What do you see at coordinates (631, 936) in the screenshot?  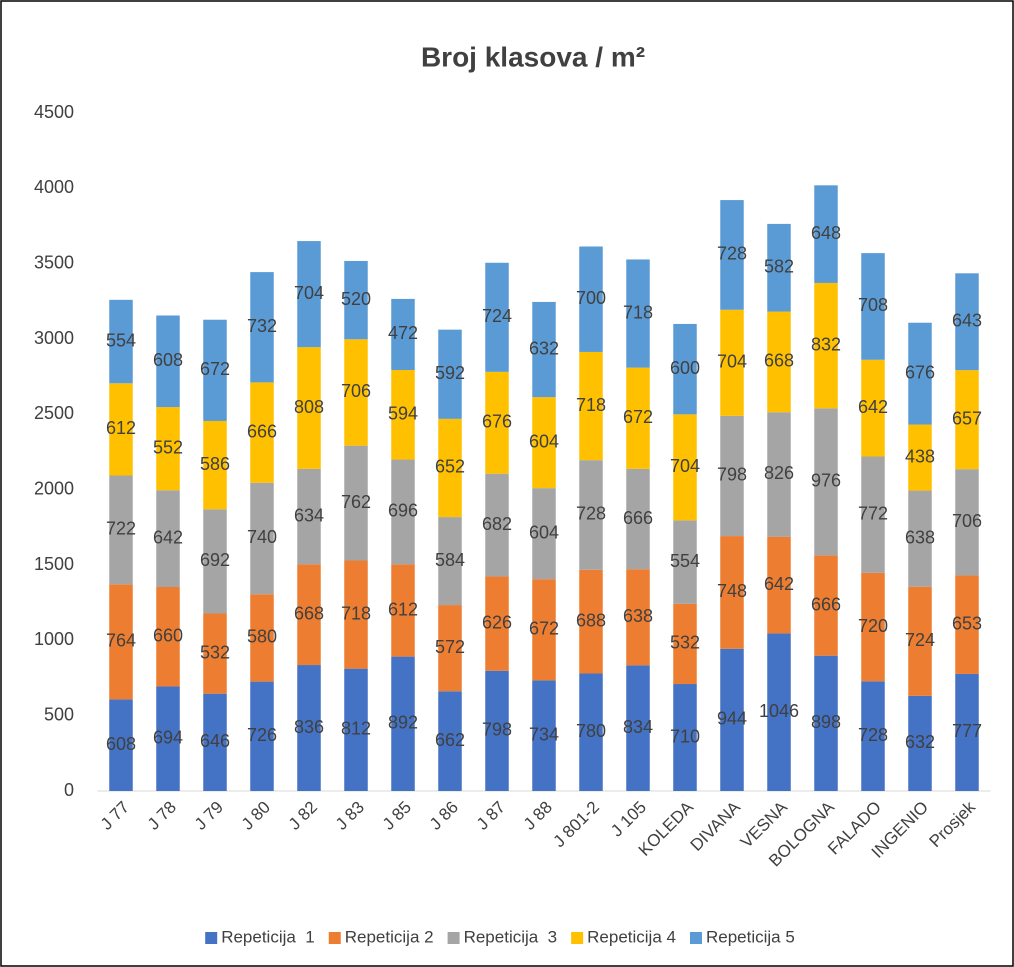 I see `legend-label: Repeticija 4` at bounding box center [631, 936].